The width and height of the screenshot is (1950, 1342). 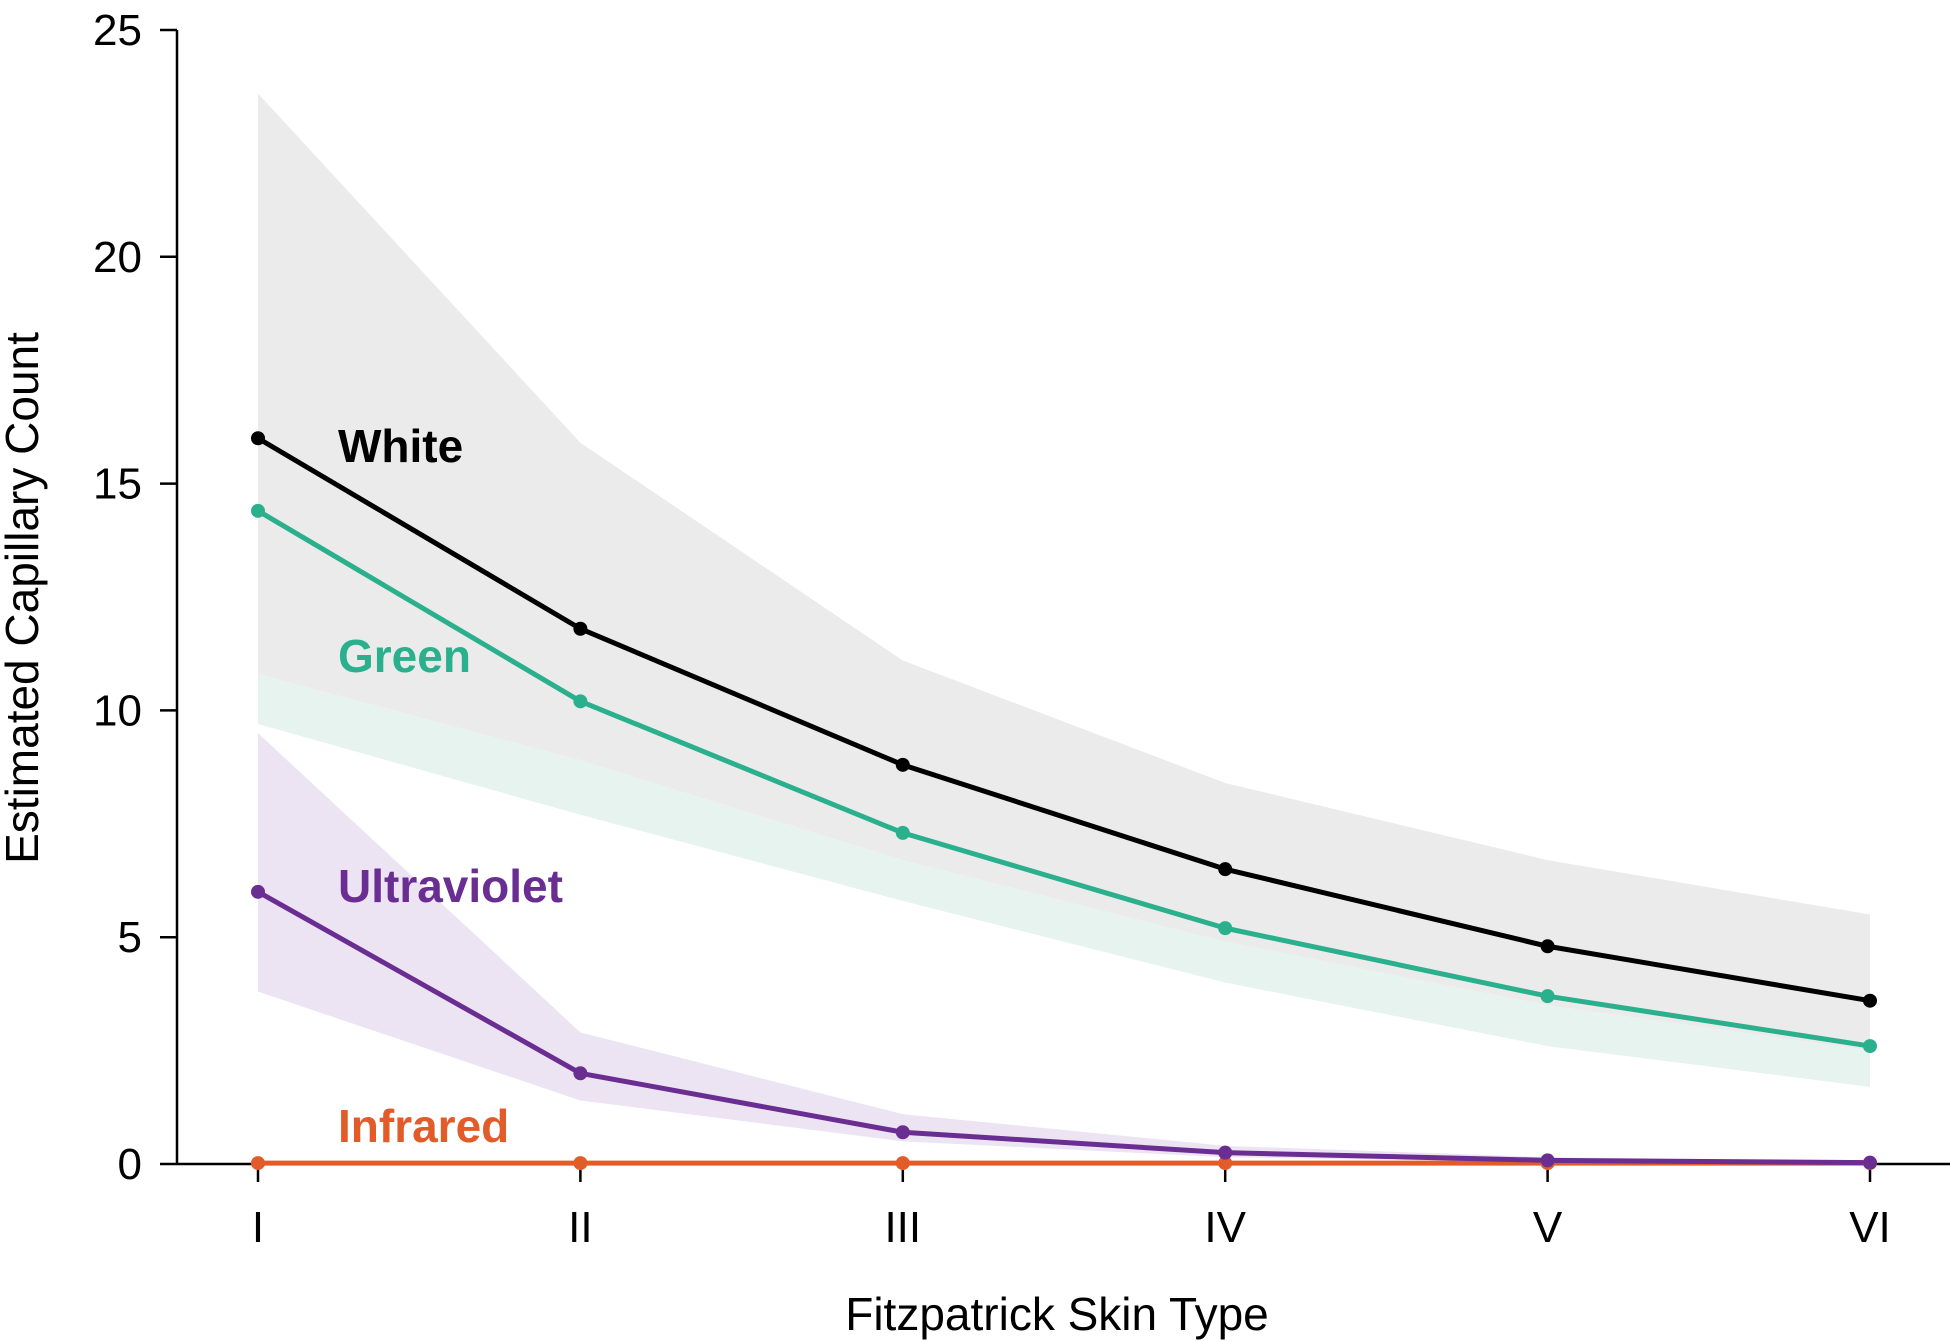 What do you see at coordinates (1071, 1208) in the screenshot?
I see `x-axis-ticks: I II III IV V VI` at bounding box center [1071, 1208].